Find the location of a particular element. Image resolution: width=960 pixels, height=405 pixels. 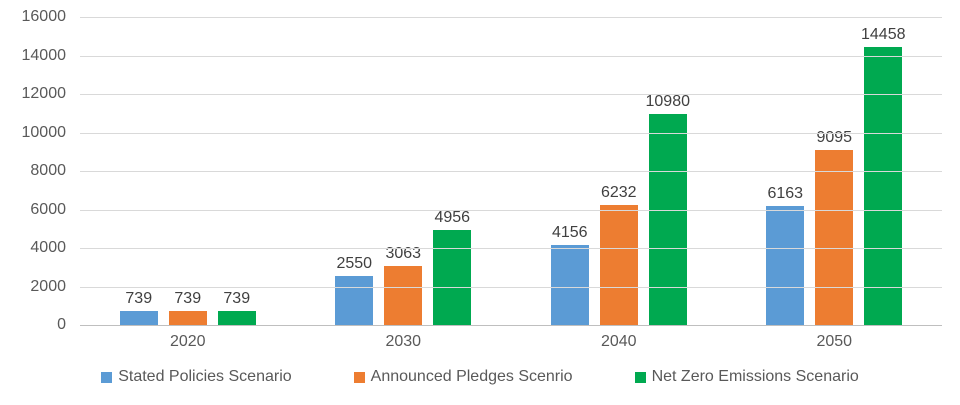

y-axis-tick-label: 12000 is located at coordinates (44, 93).